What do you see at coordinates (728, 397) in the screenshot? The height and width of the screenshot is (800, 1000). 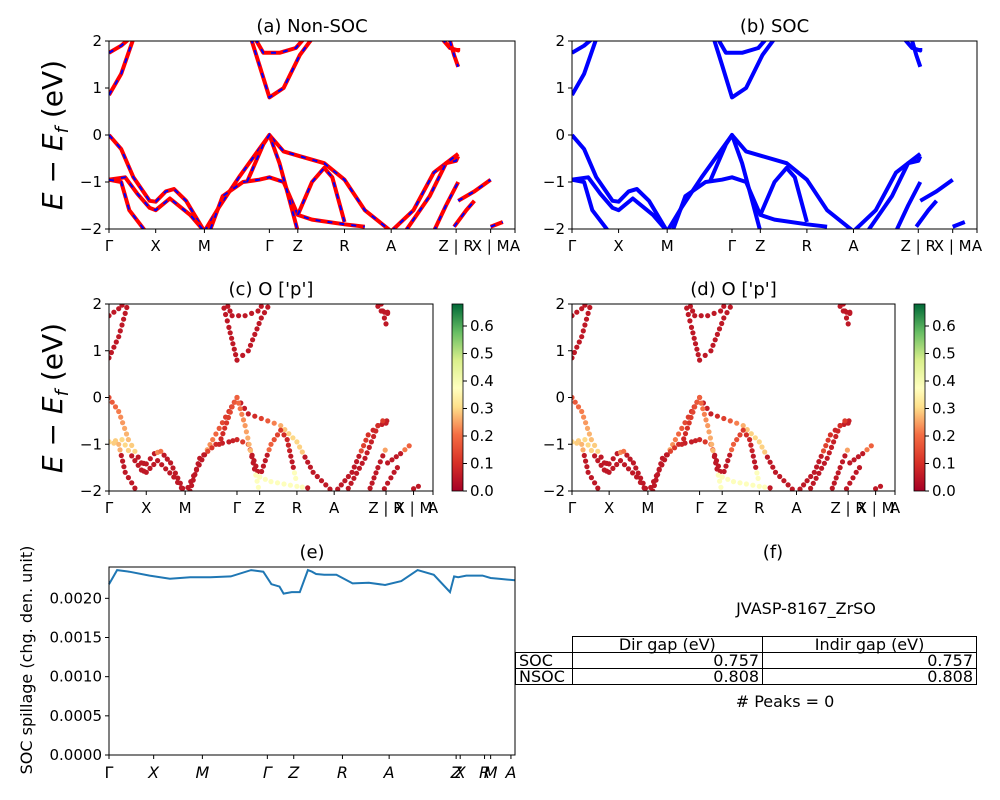 I see `projection-dots` at bounding box center [728, 397].